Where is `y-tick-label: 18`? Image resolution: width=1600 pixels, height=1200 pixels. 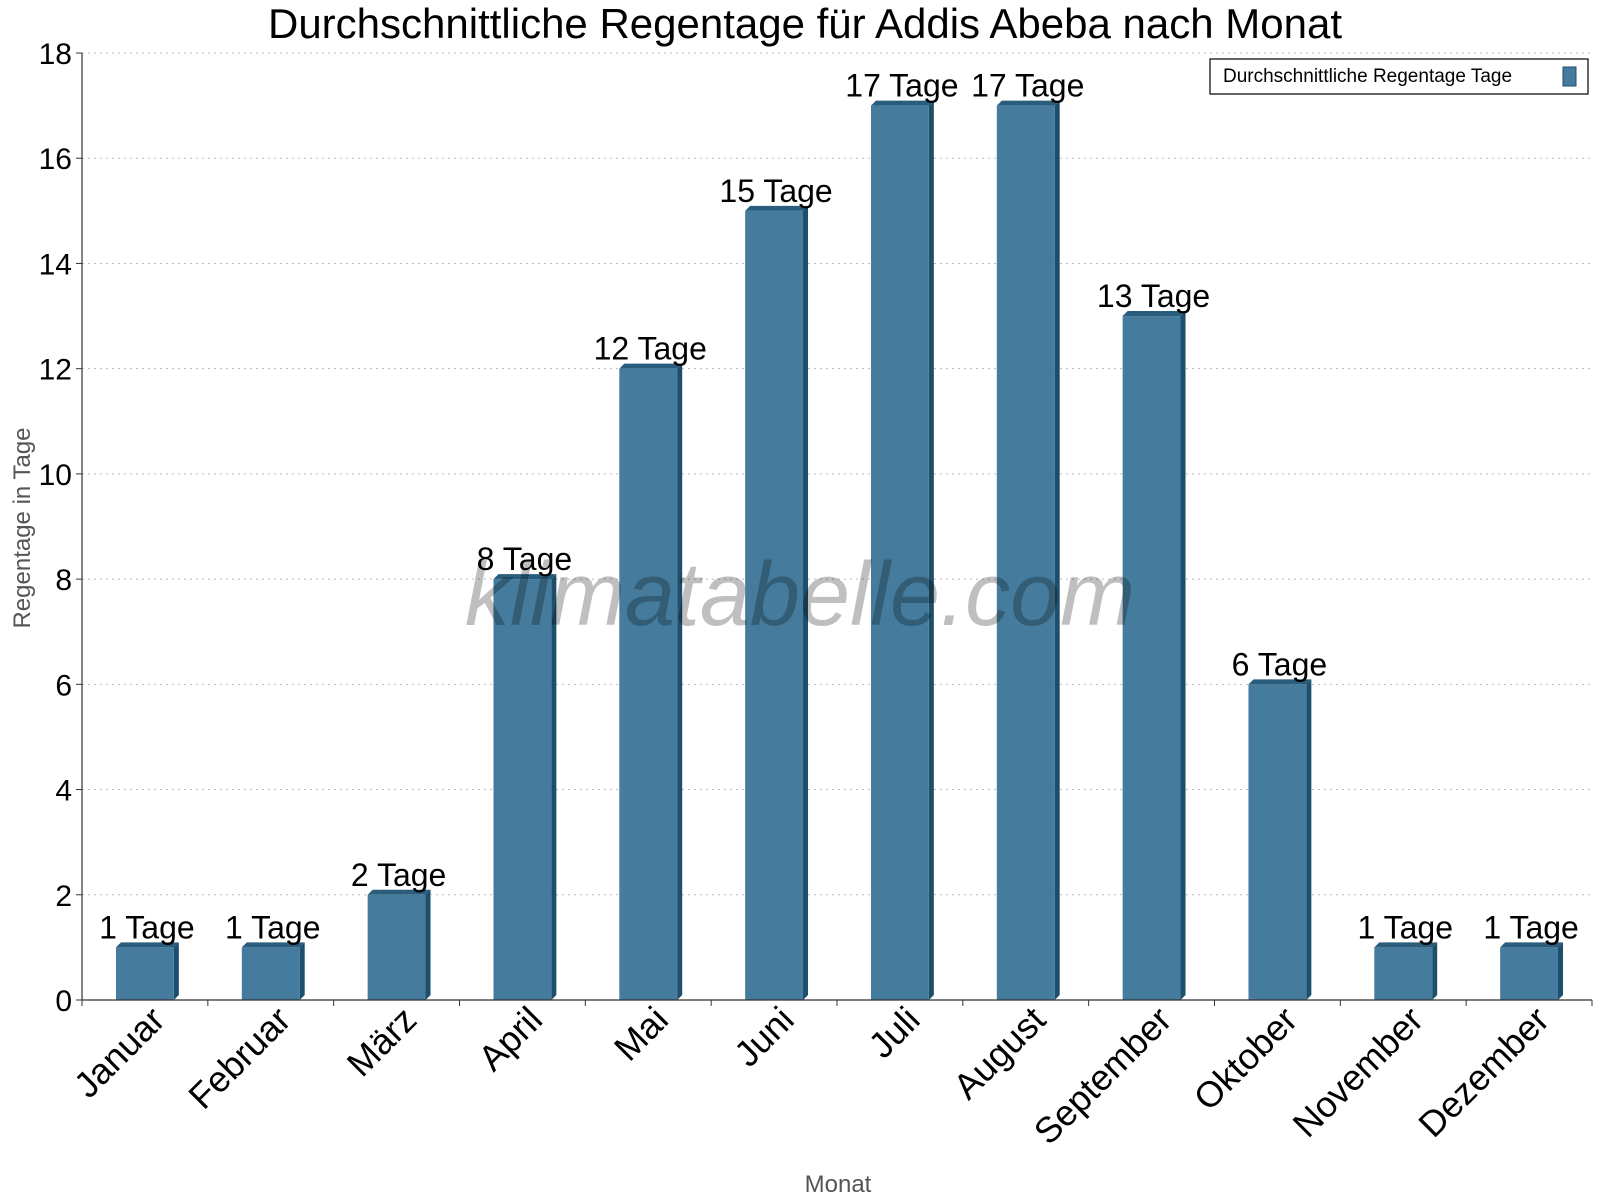 y-tick-label: 18 is located at coordinates (55, 54).